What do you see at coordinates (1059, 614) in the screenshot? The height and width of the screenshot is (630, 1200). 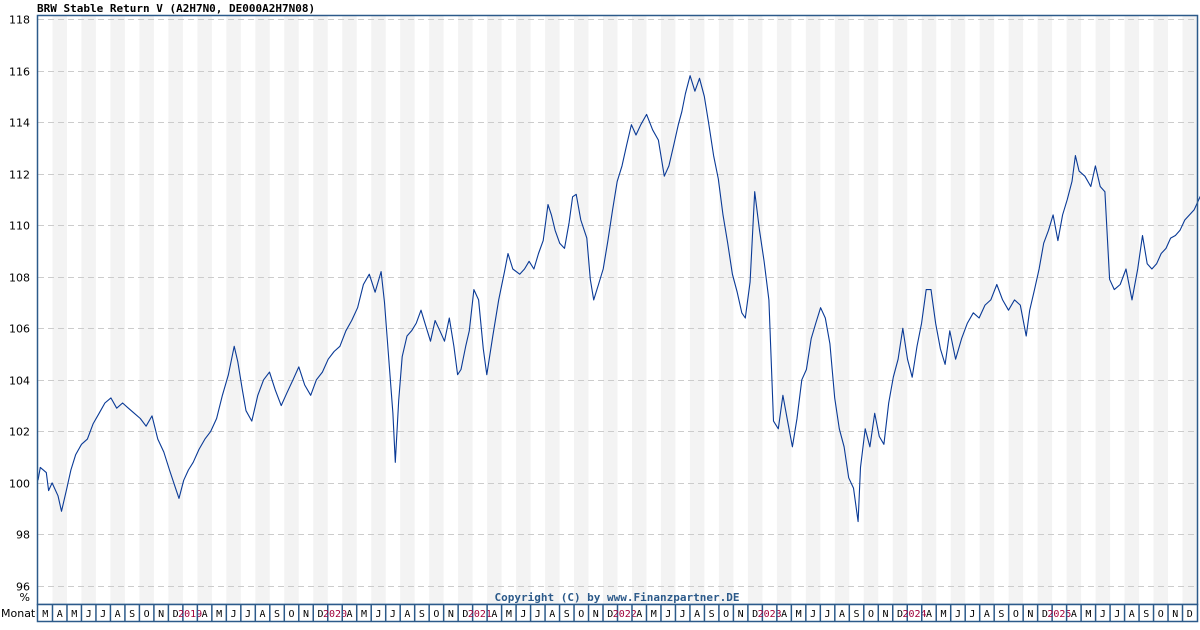 I see `year-label: 2025` at bounding box center [1059, 614].